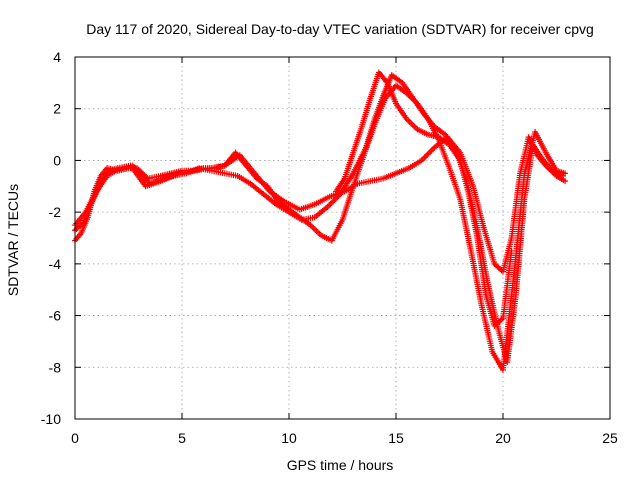 This screenshot has width=640, height=480. I want to click on y-tick-label: -2, so click(55, 212).